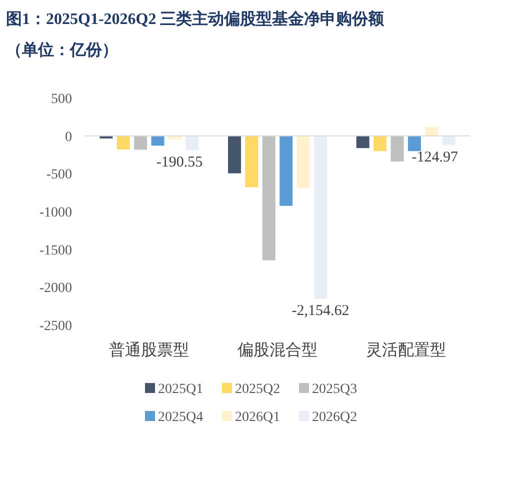 The width and height of the screenshot is (509, 482). Describe the element at coordinates (435, 157) in the screenshot. I see `data-label: -124.97` at that location.